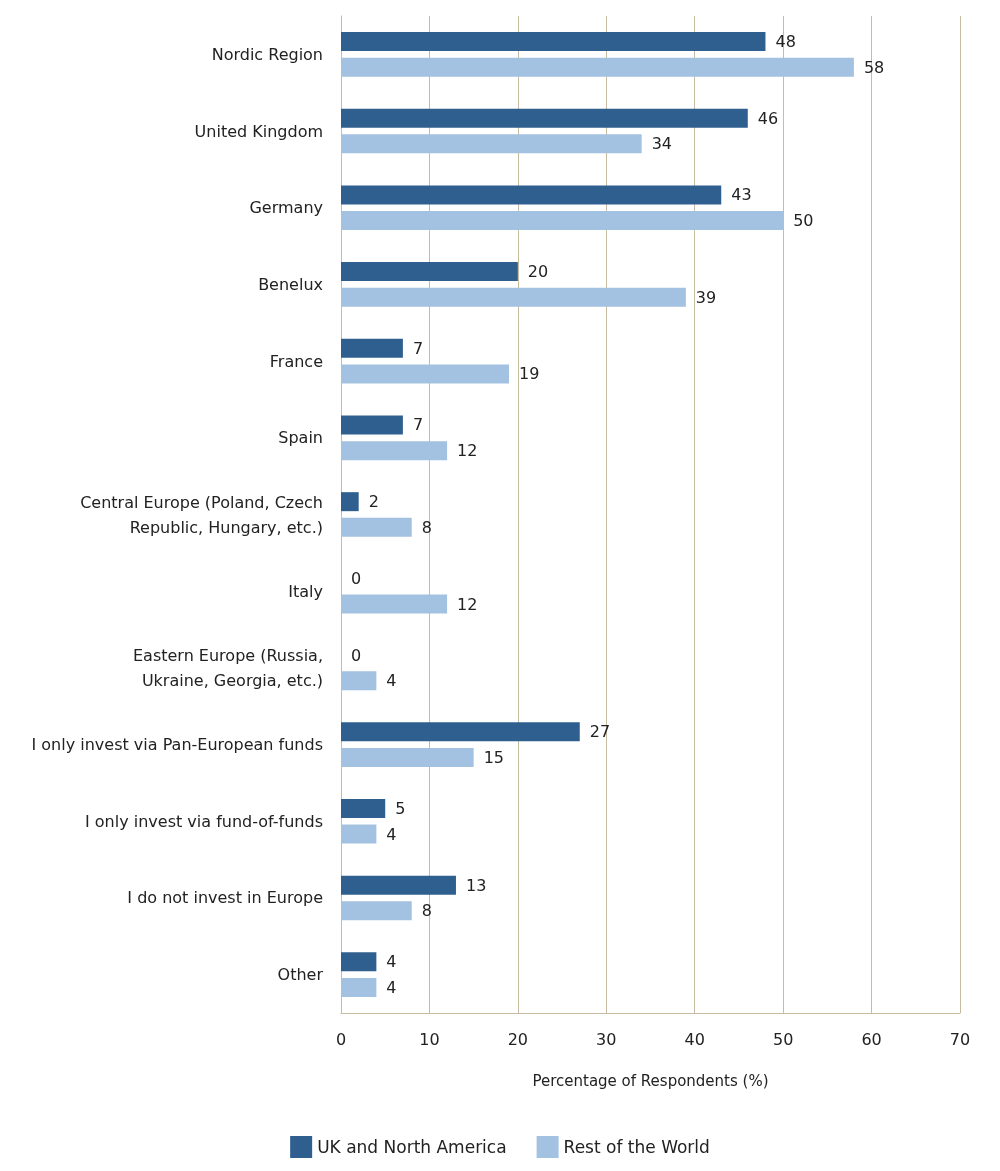  Describe the element at coordinates (768, 118) in the screenshot. I see `data-label: 46` at that location.